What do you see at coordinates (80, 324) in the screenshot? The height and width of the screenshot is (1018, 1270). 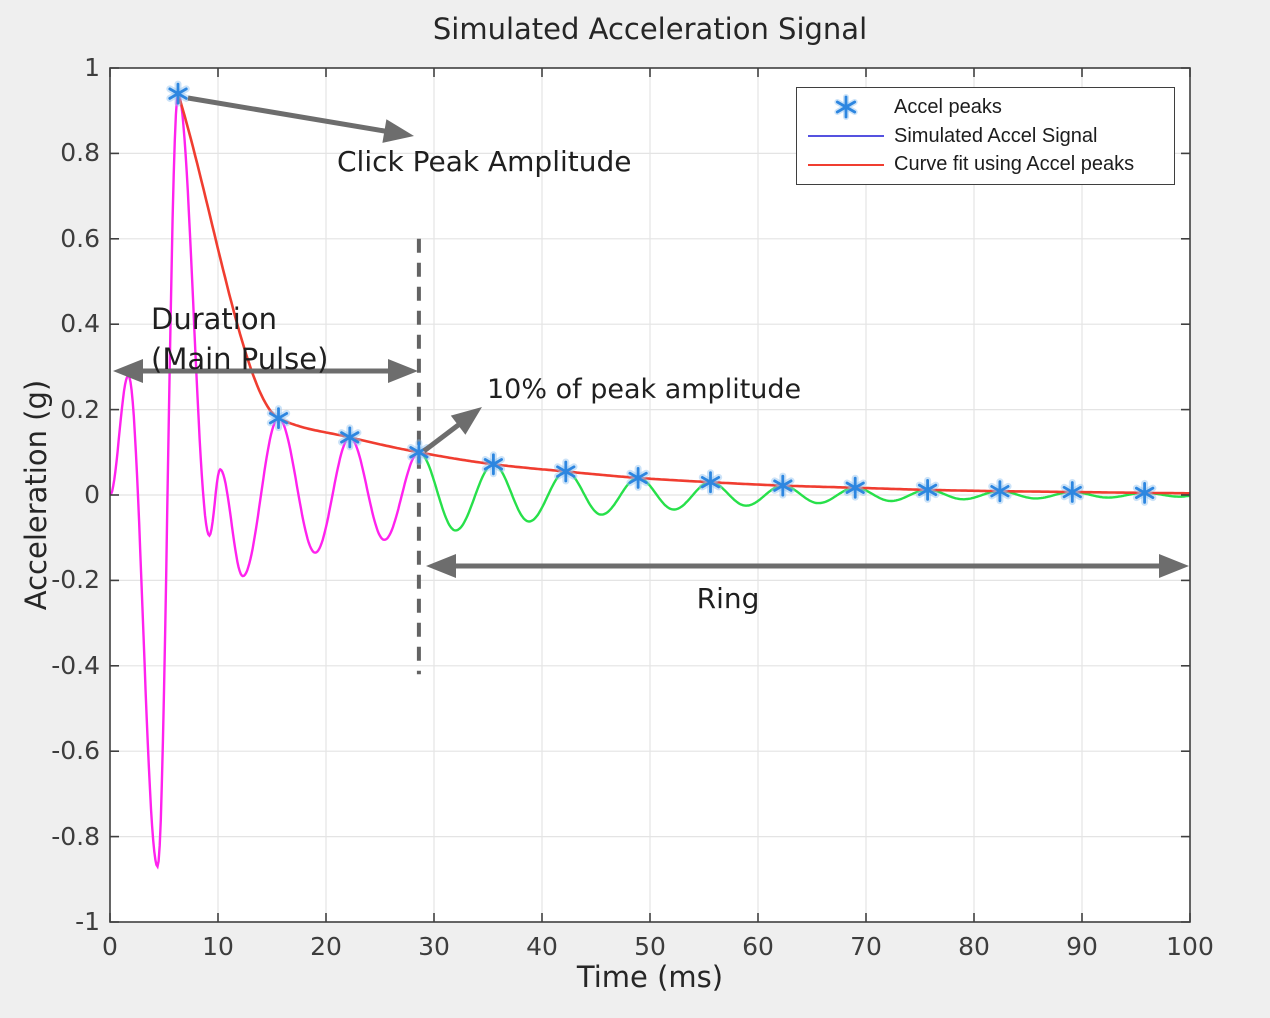 I see `y-tick-label: 0.4` at bounding box center [80, 324].